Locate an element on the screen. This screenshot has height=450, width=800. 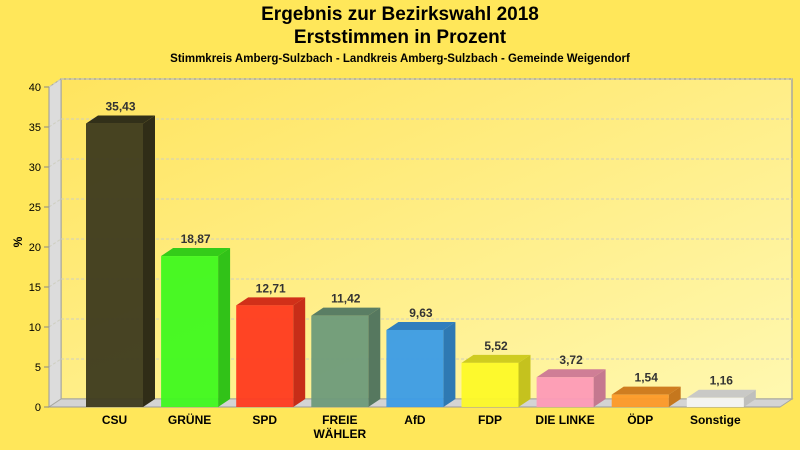
x-tick-label: AfD is located at coordinates (415, 420).